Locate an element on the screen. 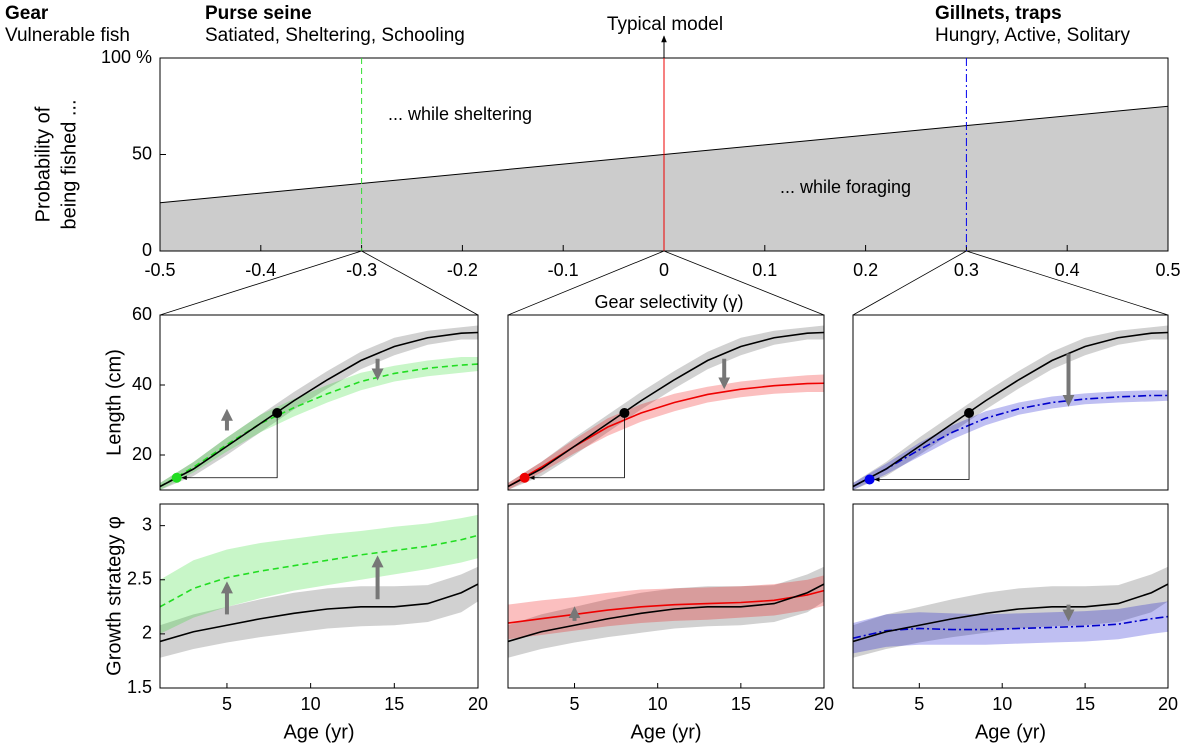  header-text: Gear is located at coordinates (27, 13).